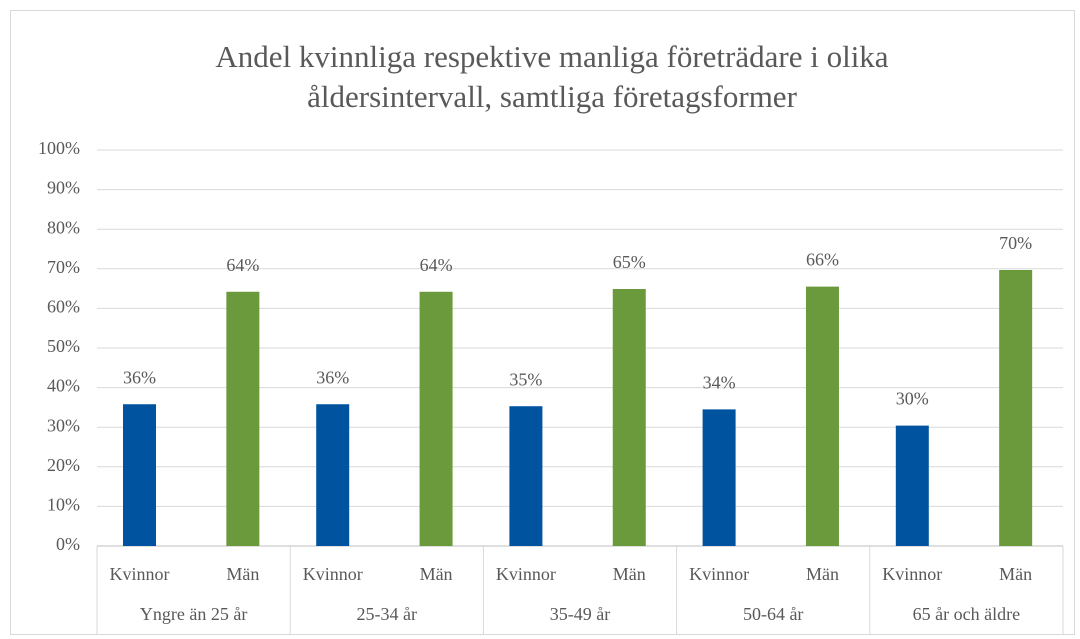 This screenshot has width=1080, height=639. Describe the element at coordinates (63, 227) in the screenshot. I see `y-tick-label: 80%` at that location.